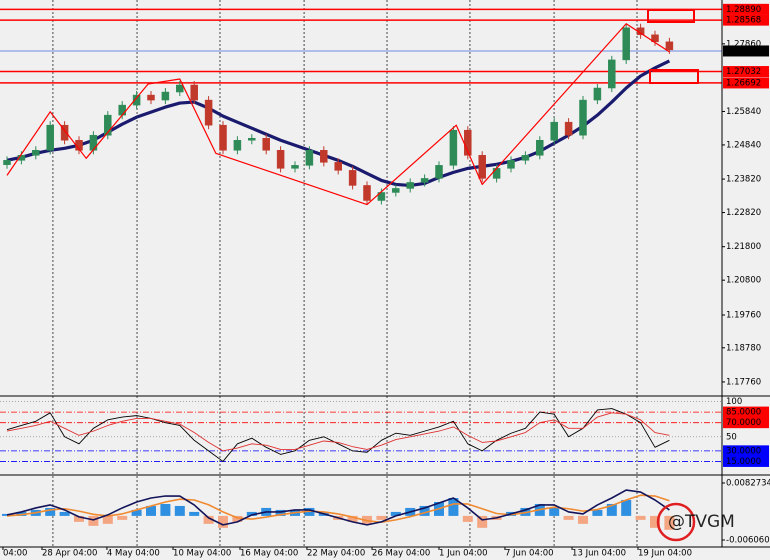 This screenshot has height=560, width=770. I want to click on x-tick-label: 28 Apr 04:00, so click(69, 554).